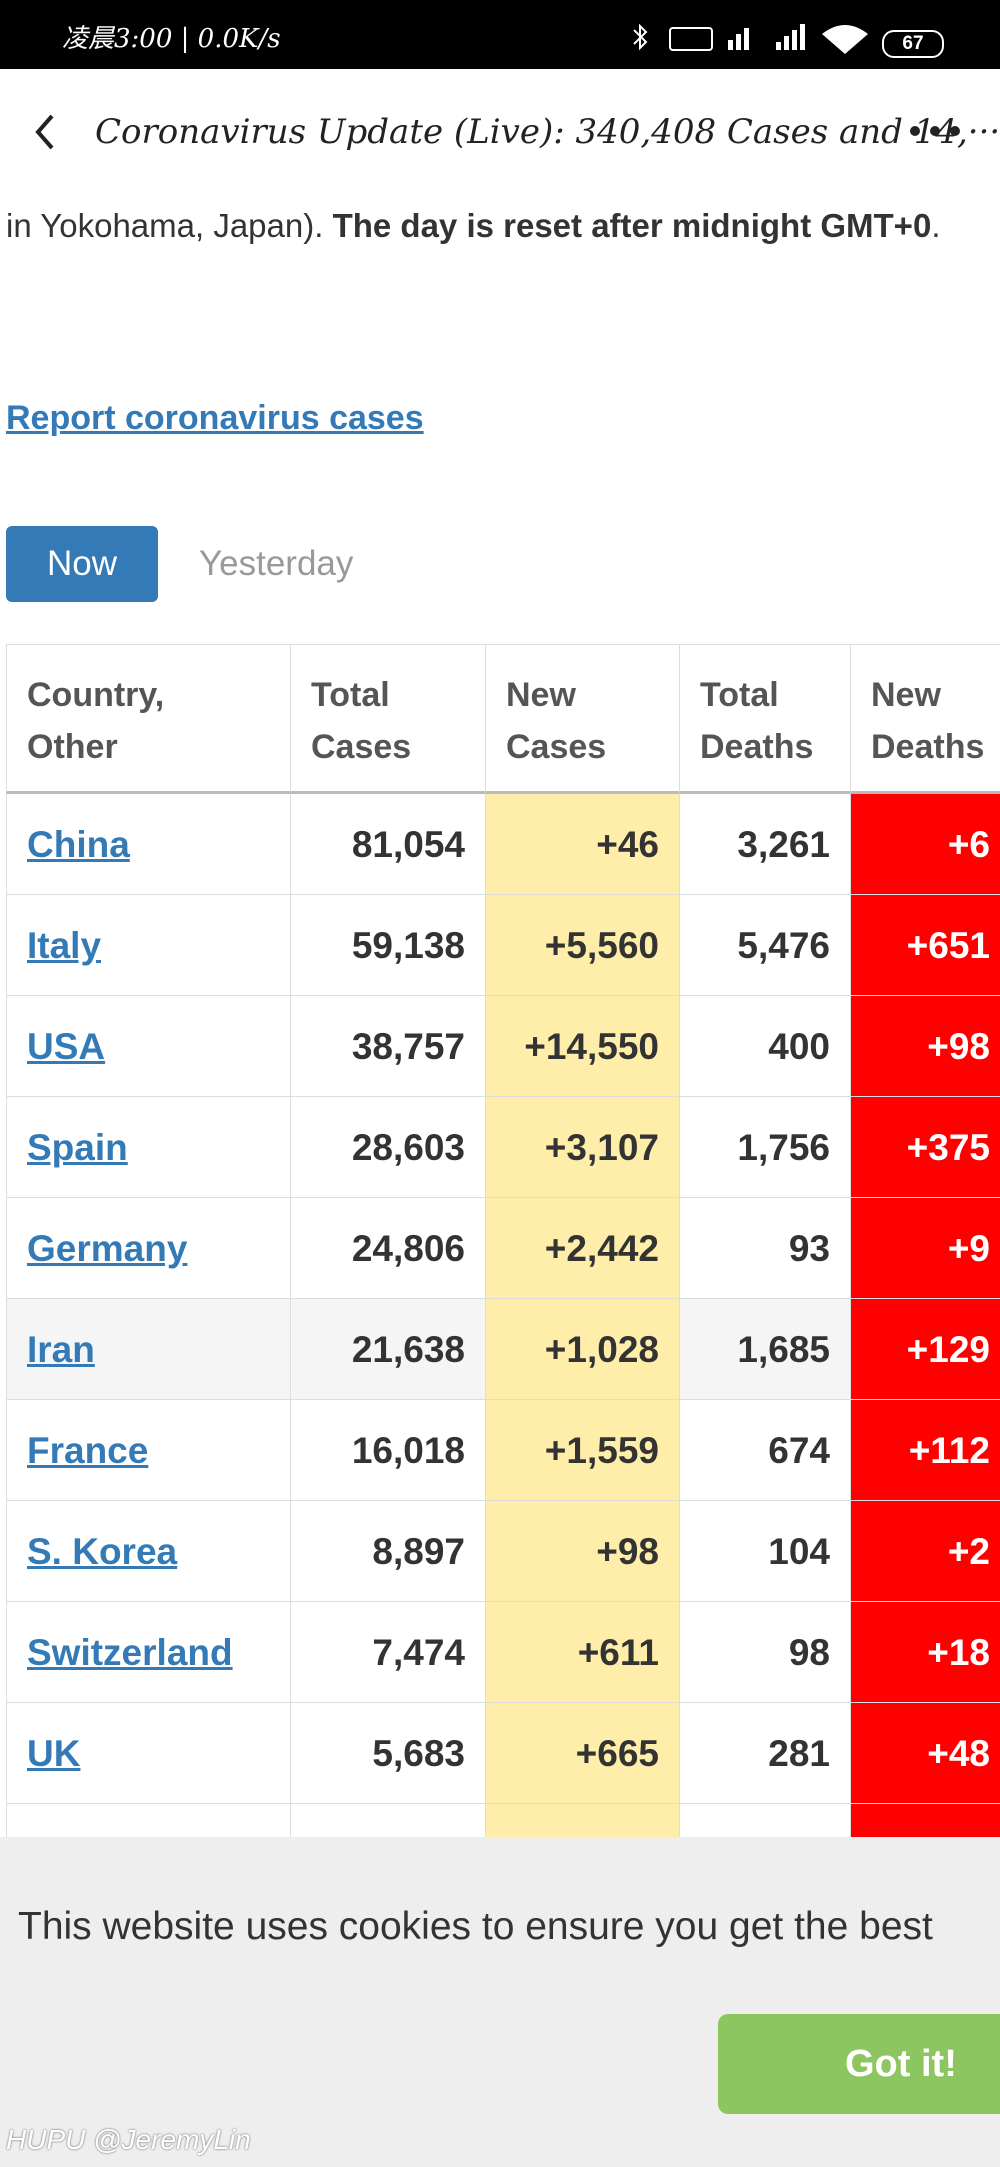 The width and height of the screenshot is (1000, 2167). Describe the element at coordinates (632, 225) in the screenshot. I see `intro-bold: The day is reset after midnight GMT+0` at that location.